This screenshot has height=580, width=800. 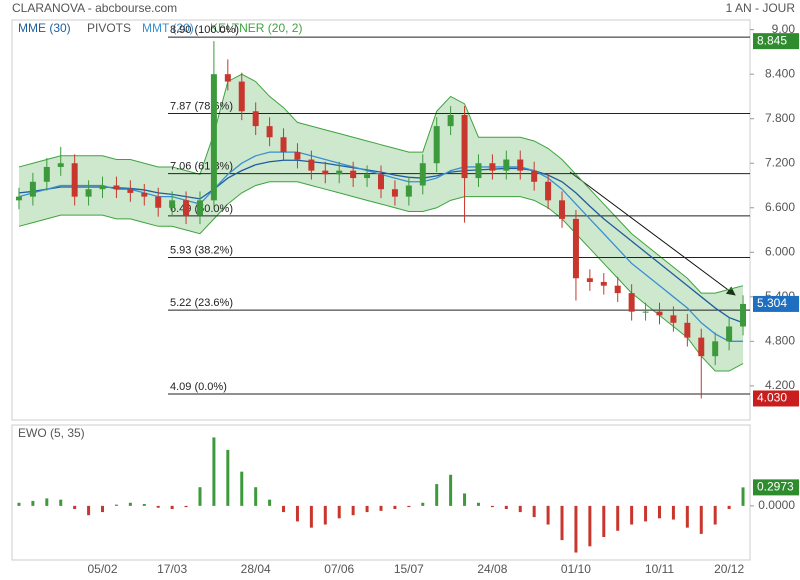 What do you see at coordinates (256, 569) in the screenshot?
I see `x-tick-label: 28/04` at bounding box center [256, 569].